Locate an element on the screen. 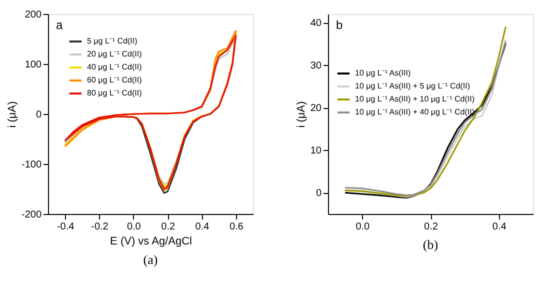 This screenshot has height=282, width=550. y-tick-label: 40 is located at coordinates (316, 24).